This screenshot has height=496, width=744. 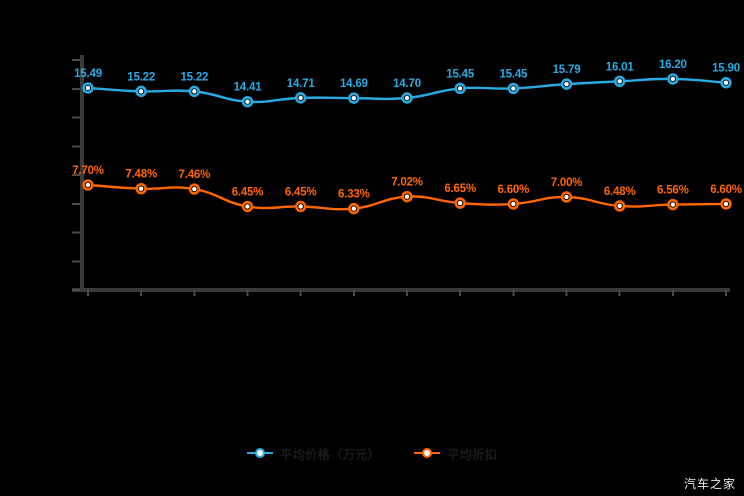 What do you see at coordinates (141, 175) in the screenshot?
I see `data-label: 7.48%` at bounding box center [141, 175].